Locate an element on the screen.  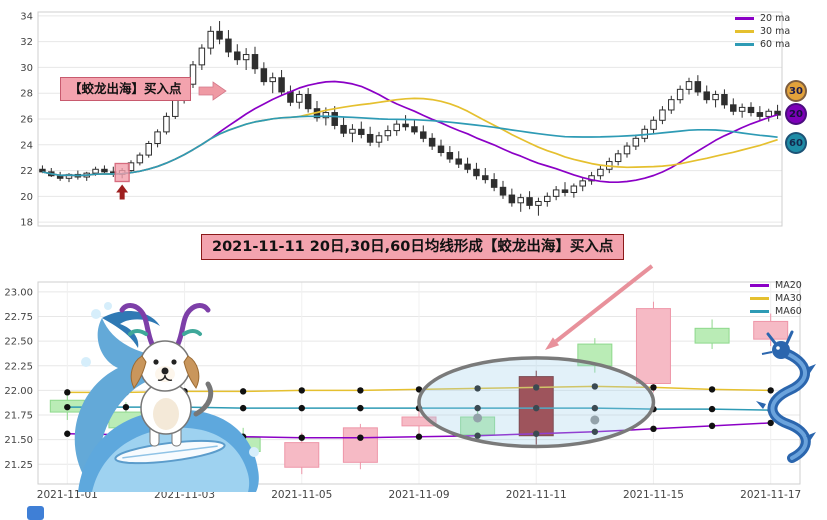
legend-item: MA20 is located at coordinates (776, 285).